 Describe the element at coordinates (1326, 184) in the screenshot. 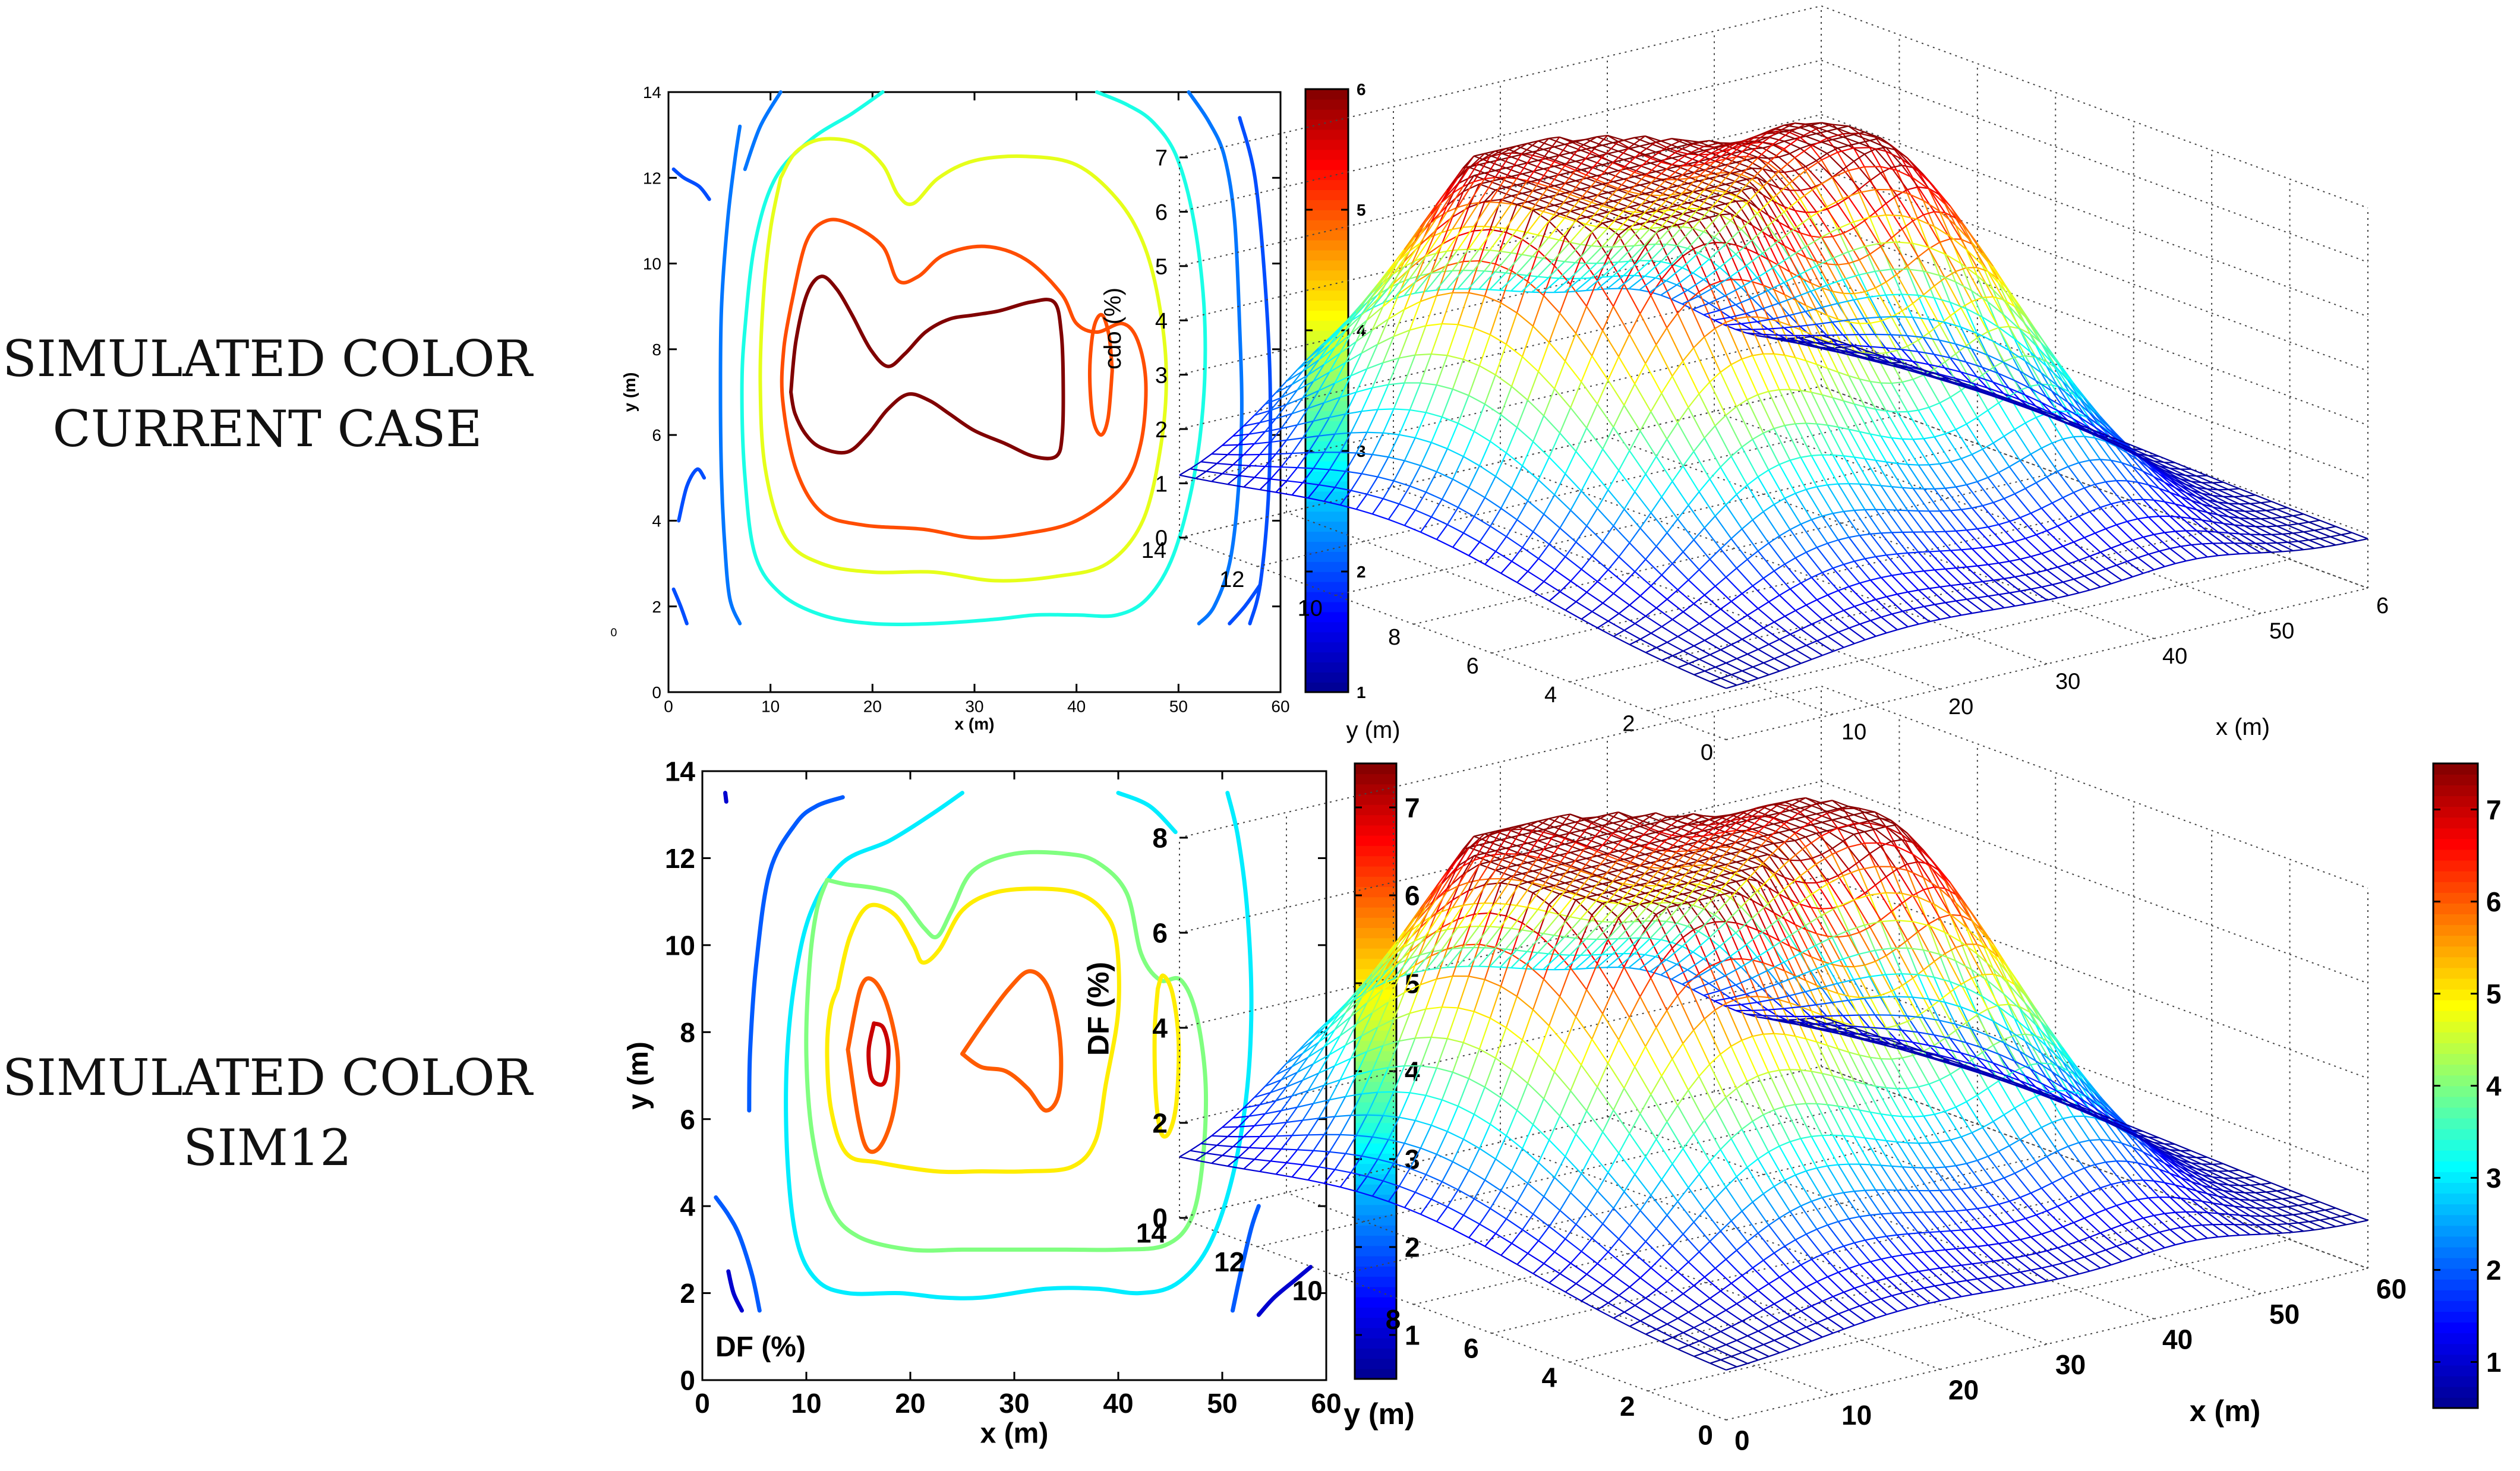

I see `colorbar-segment` at that location.